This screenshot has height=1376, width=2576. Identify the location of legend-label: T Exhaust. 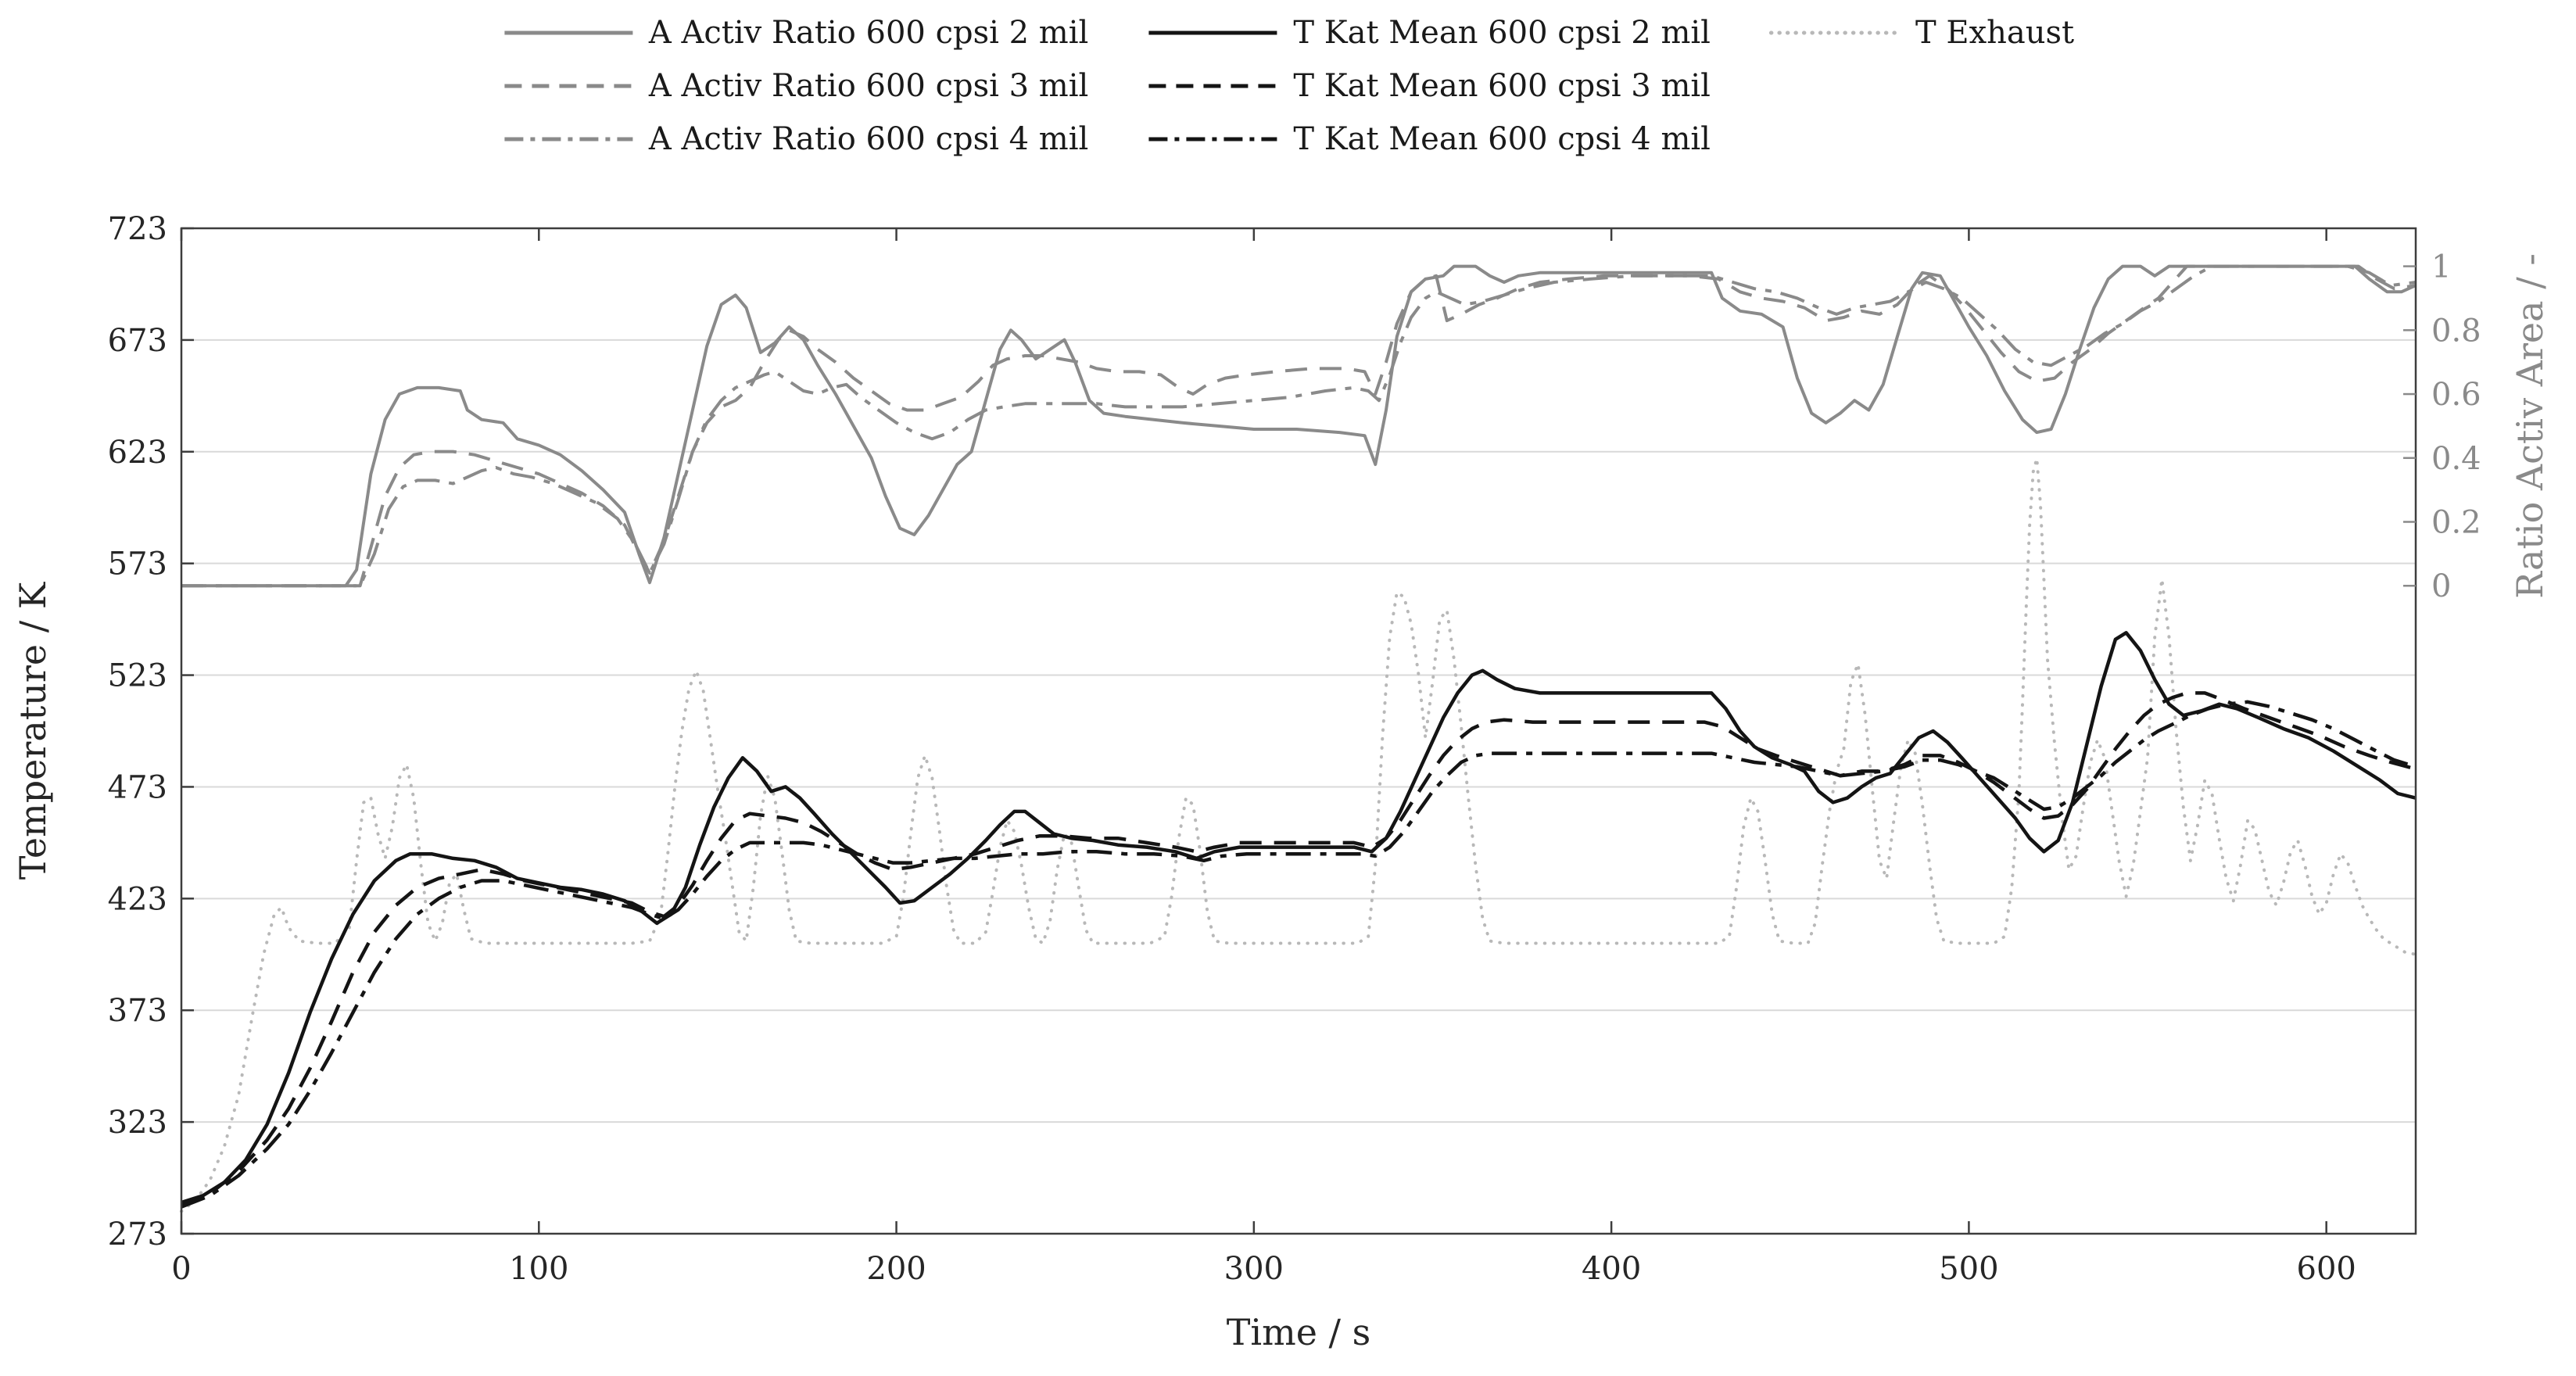
(1995, 33).